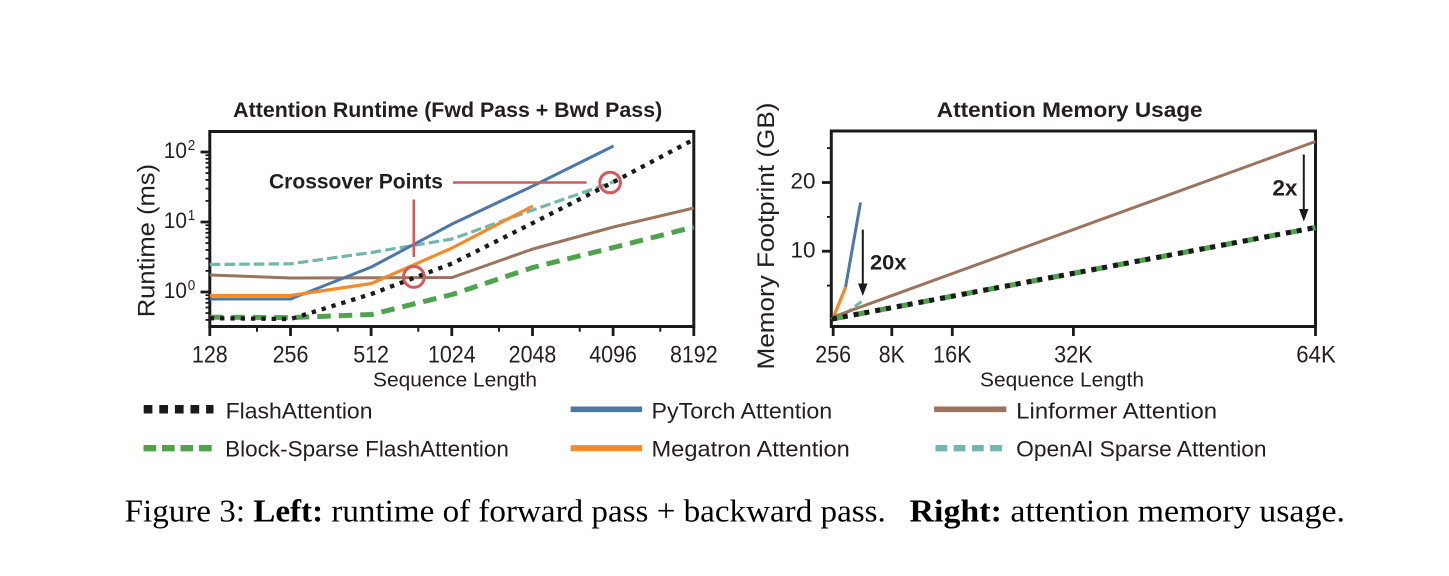 The width and height of the screenshot is (1449, 576). Describe the element at coordinates (613, 355) in the screenshot. I see `svg-text: 4096` at that location.